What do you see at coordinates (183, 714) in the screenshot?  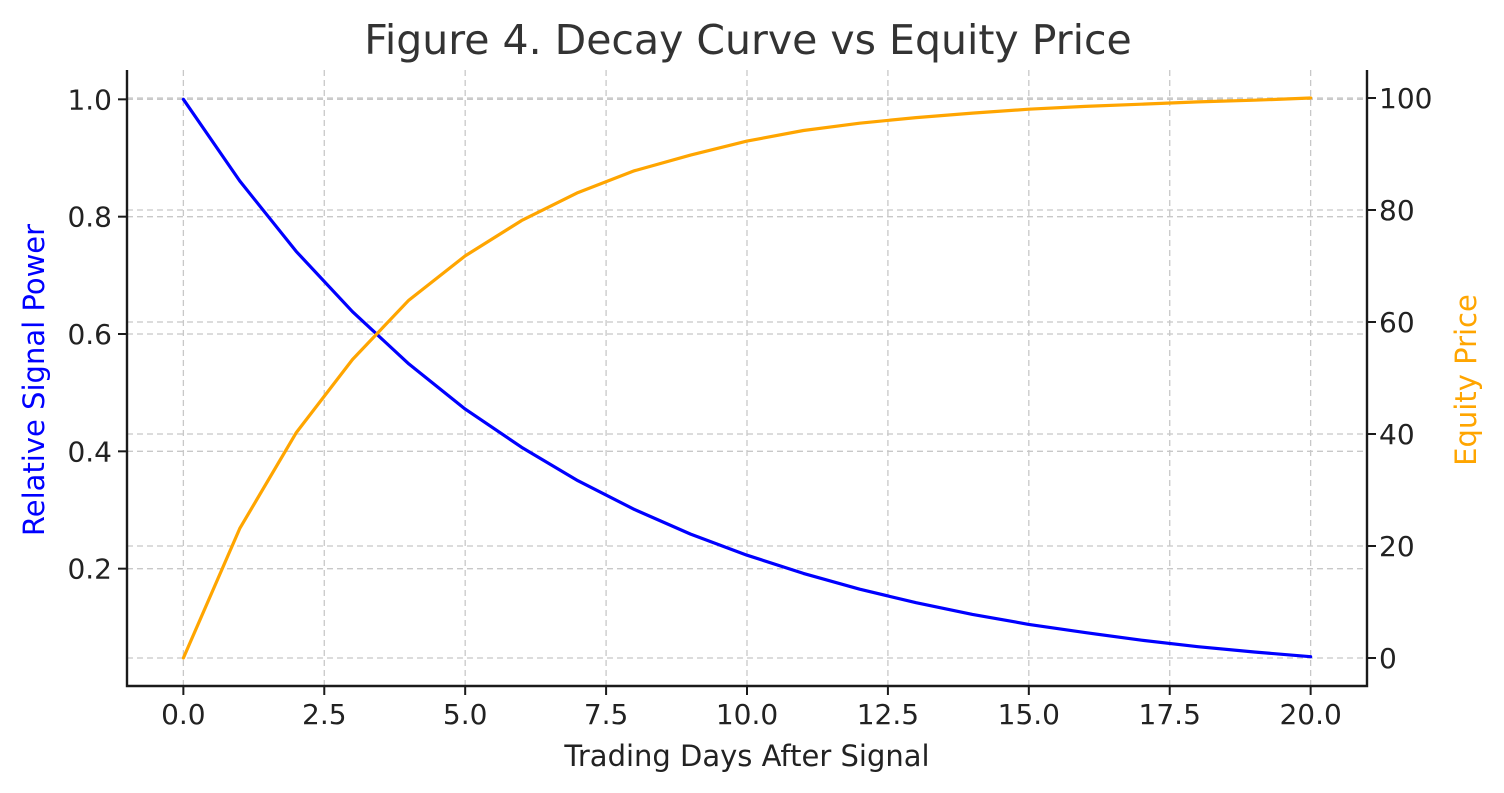 I see `x-tick-label: 0.0` at bounding box center [183, 714].